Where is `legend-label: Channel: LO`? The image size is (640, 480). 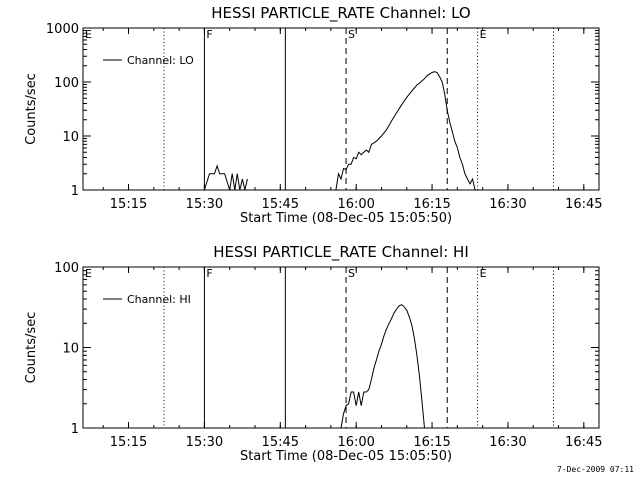
legend-label: Channel: LO is located at coordinates (160, 60).